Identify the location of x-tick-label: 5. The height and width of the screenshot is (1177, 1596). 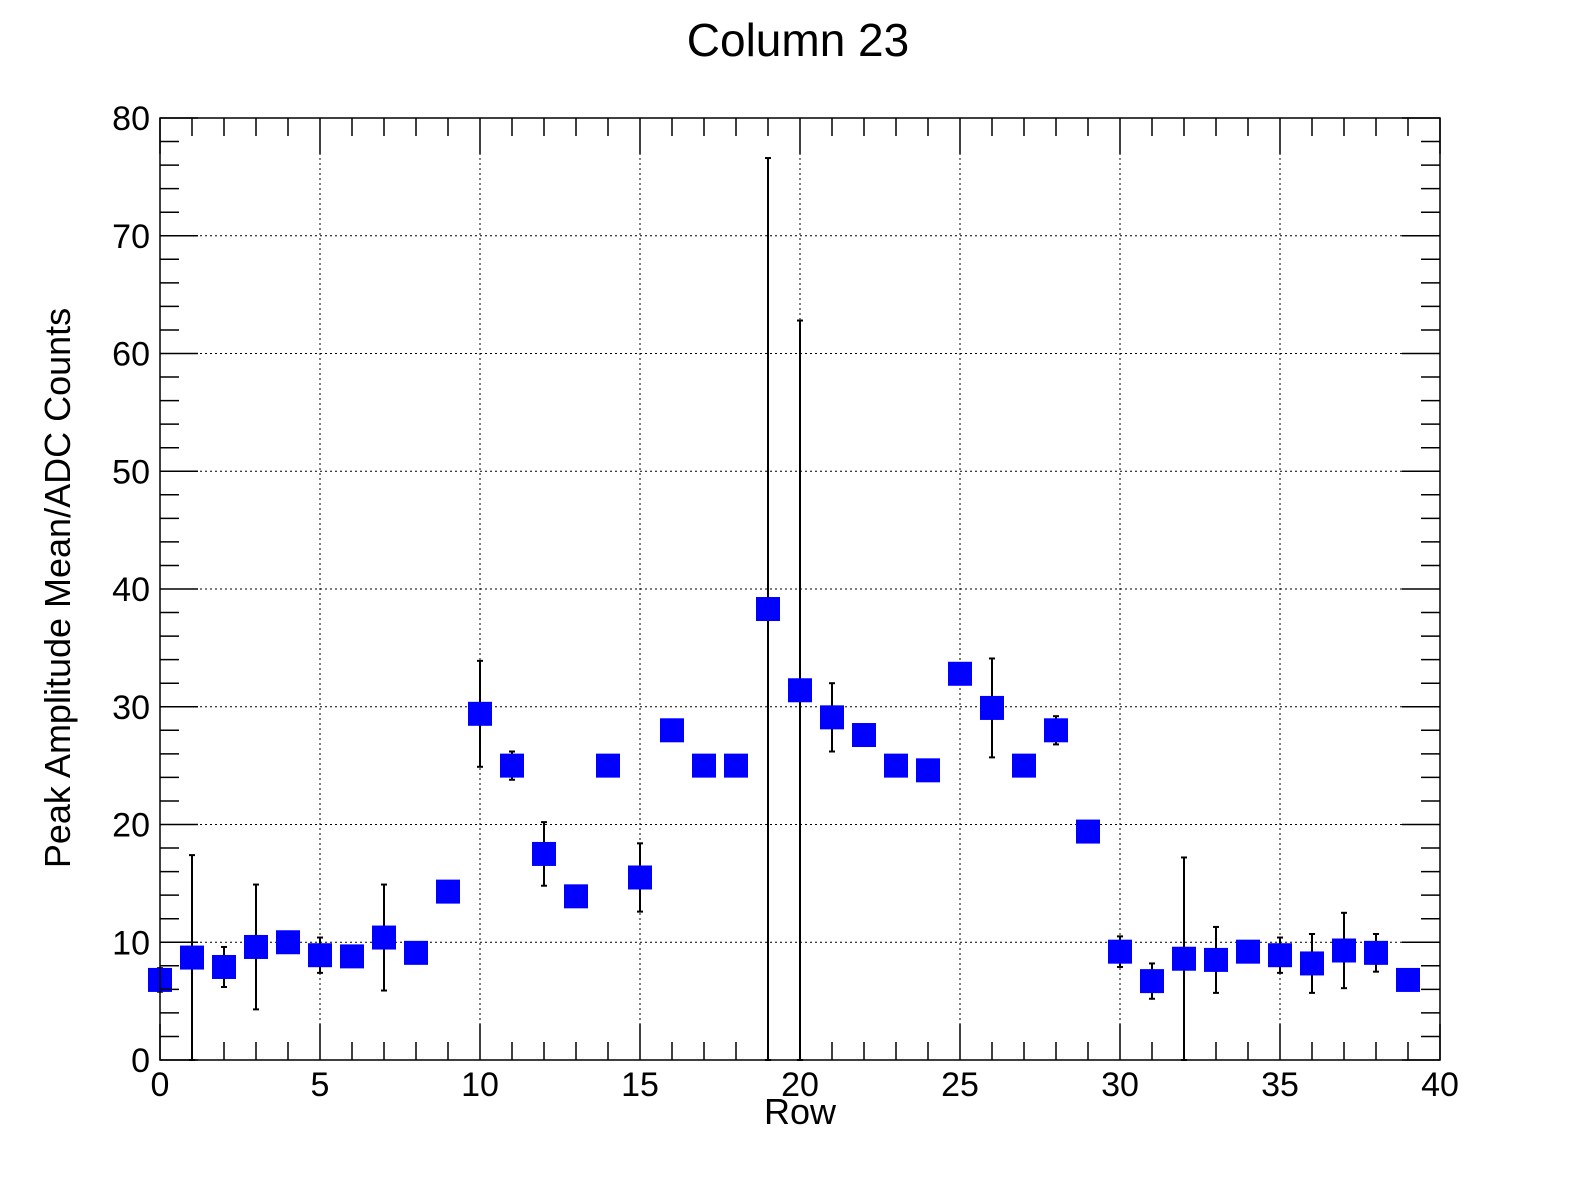
(320, 1085).